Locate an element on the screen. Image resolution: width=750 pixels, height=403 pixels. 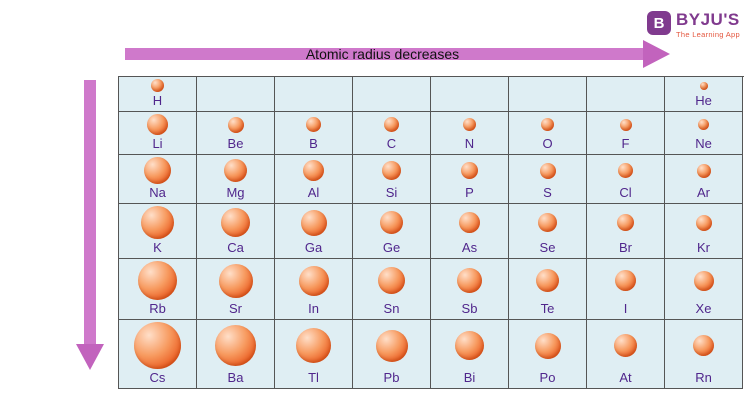
element-cell: N is located at coordinates (470, 133).